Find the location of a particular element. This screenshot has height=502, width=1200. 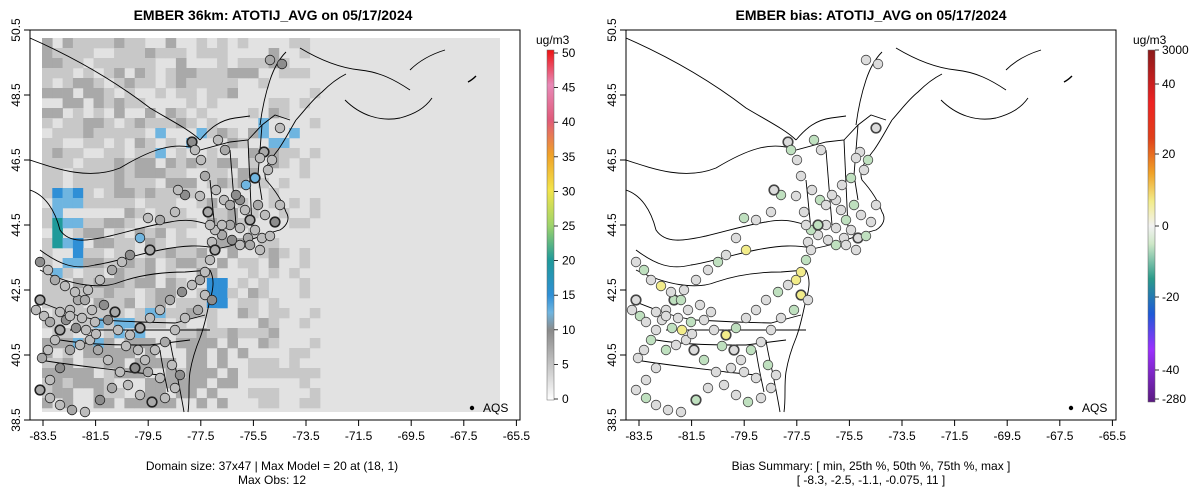

left-colorbar-units: ug/m3 is located at coordinates (553, 40).